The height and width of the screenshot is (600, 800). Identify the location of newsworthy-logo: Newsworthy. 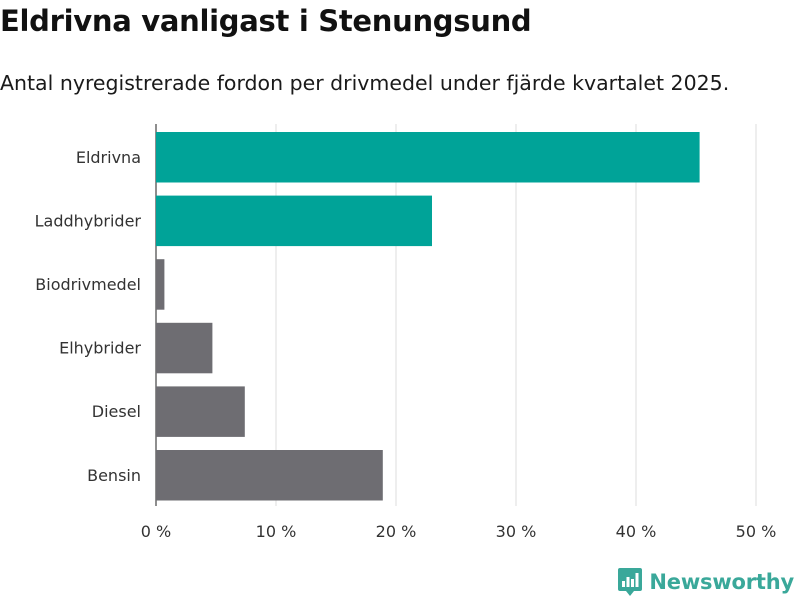
(705, 582).